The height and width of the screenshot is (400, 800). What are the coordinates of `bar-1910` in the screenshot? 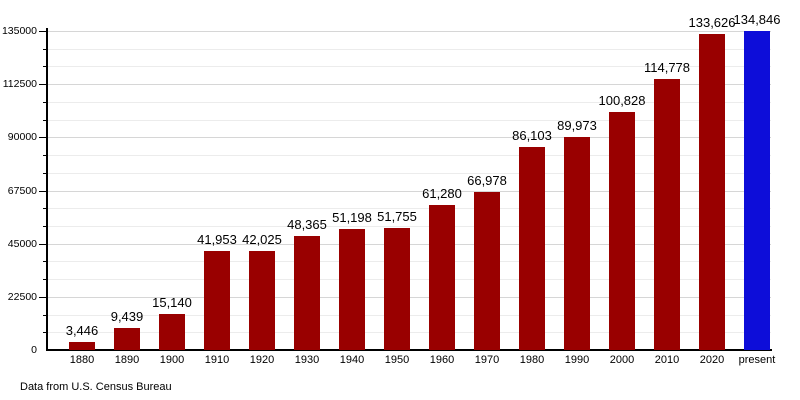 It's located at (217, 300).